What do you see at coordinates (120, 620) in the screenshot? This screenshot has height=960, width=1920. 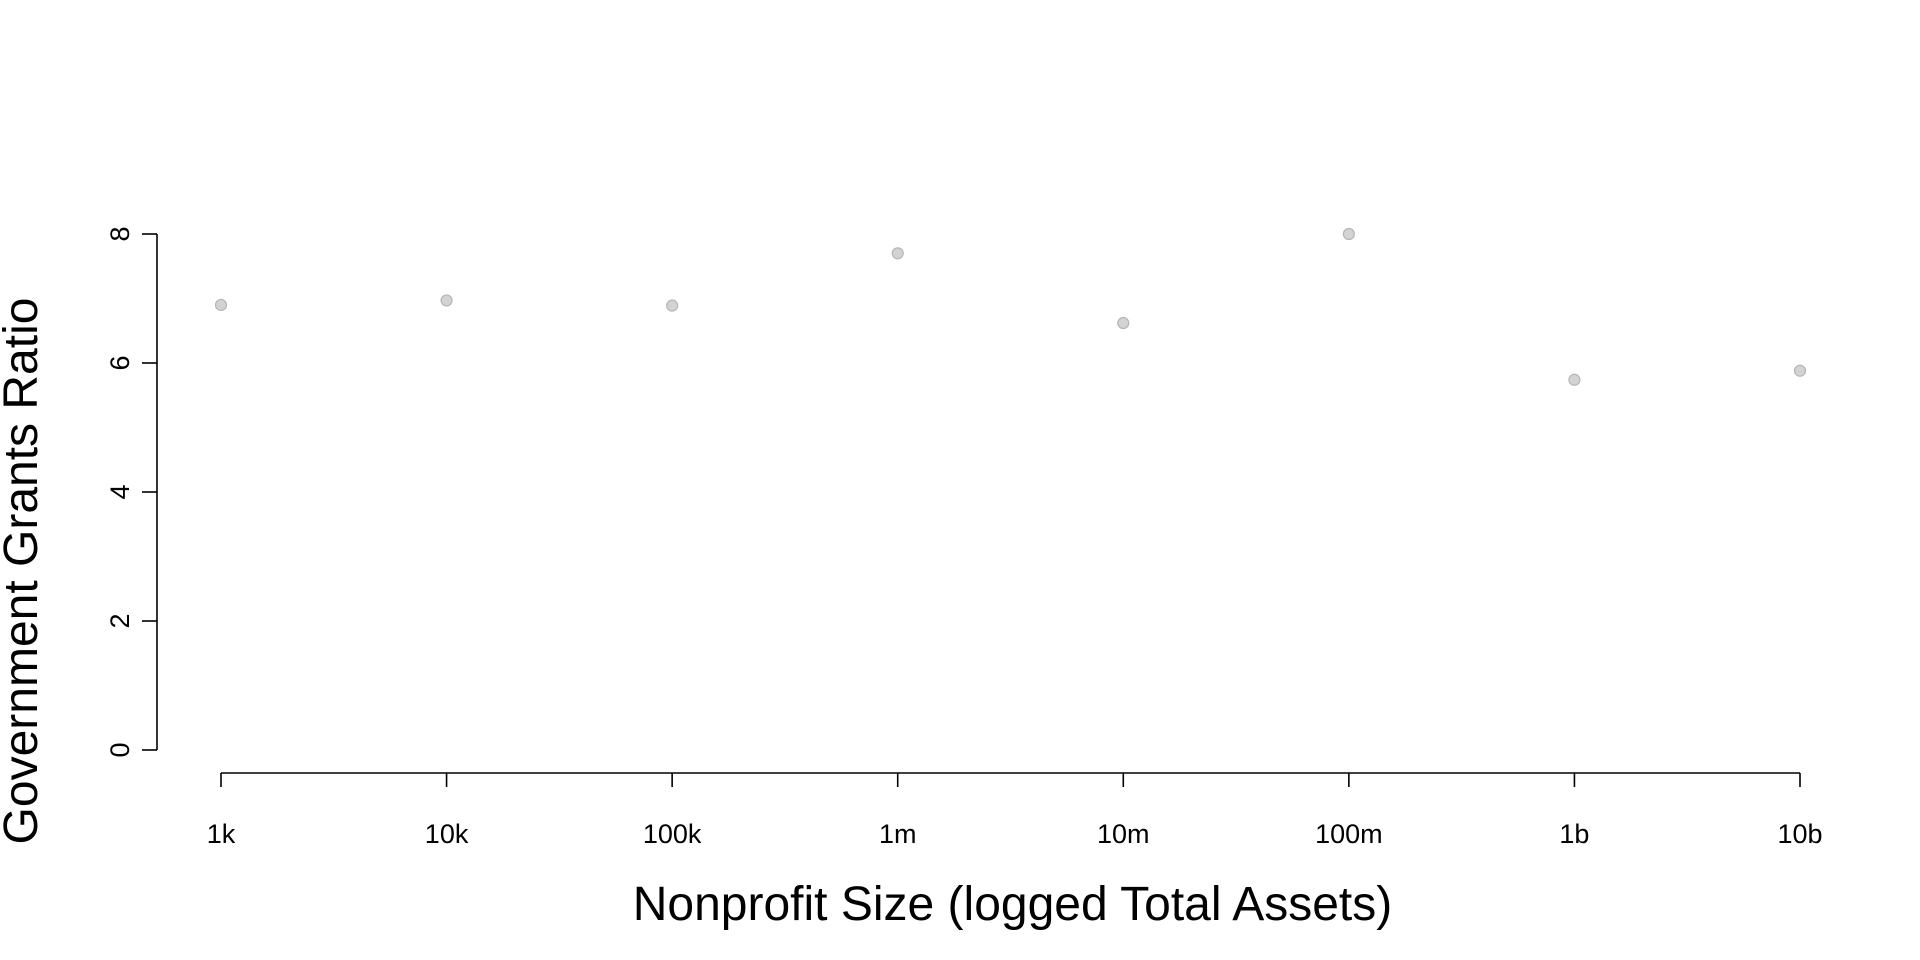 I see `y-tick-label: 2` at bounding box center [120, 620].